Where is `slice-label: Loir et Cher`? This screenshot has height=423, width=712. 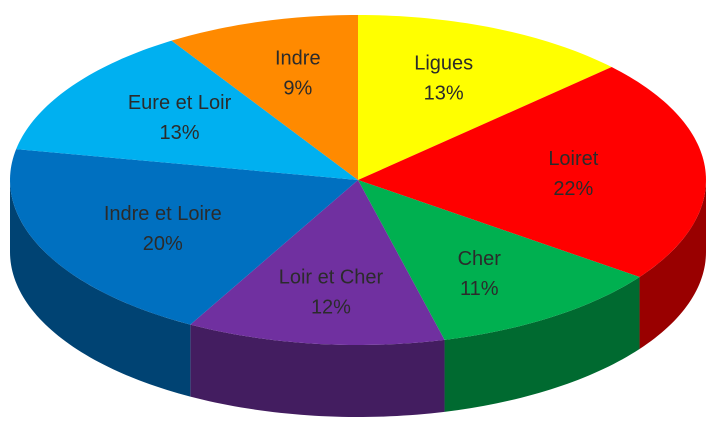
slice-label: Loir et Cher is located at coordinates (331, 278).